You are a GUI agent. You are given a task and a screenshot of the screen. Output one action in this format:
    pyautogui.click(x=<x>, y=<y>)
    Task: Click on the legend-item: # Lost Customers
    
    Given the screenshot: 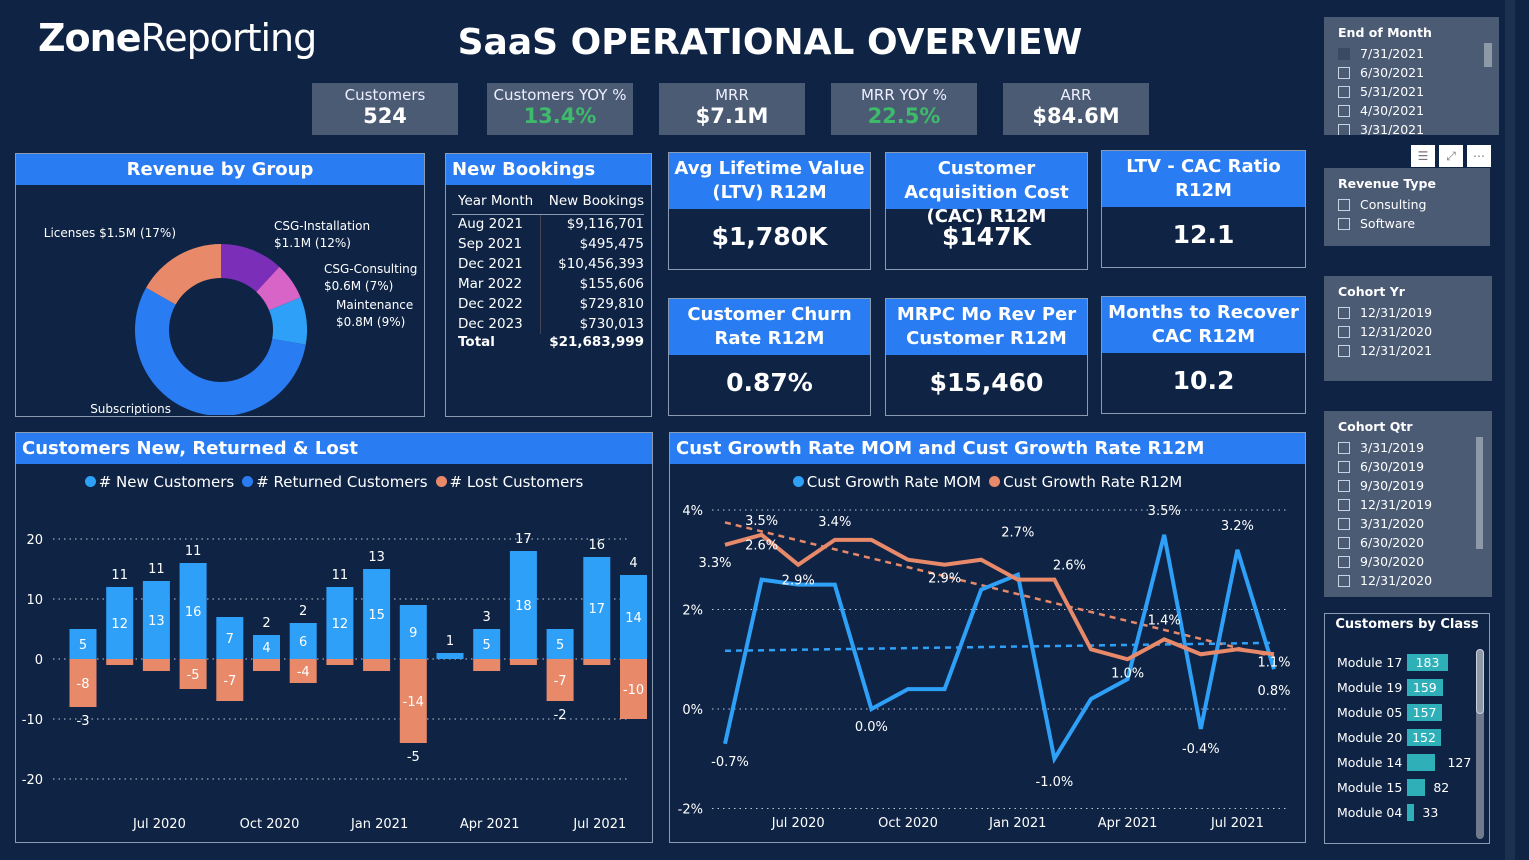 What is the action you would take?
    pyautogui.click(x=509, y=482)
    